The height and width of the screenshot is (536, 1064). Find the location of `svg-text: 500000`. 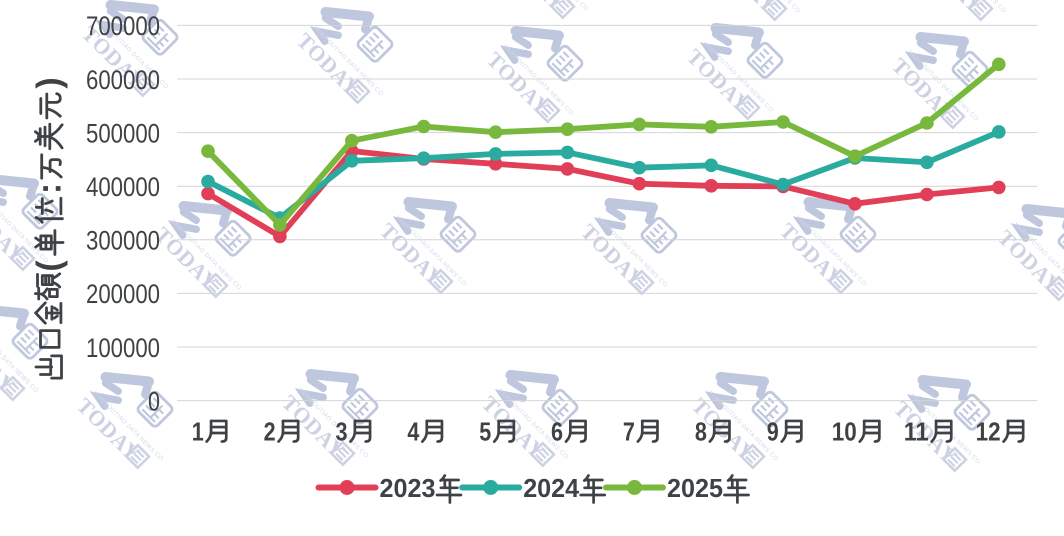

svg-text: 500000 is located at coordinates (123, 133).